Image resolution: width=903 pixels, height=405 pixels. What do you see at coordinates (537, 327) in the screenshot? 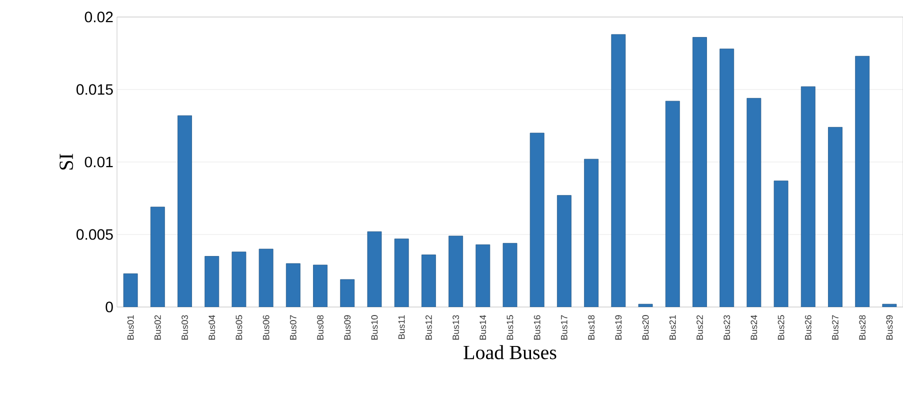
I see `x-tick-label: Bus16` at bounding box center [537, 327].